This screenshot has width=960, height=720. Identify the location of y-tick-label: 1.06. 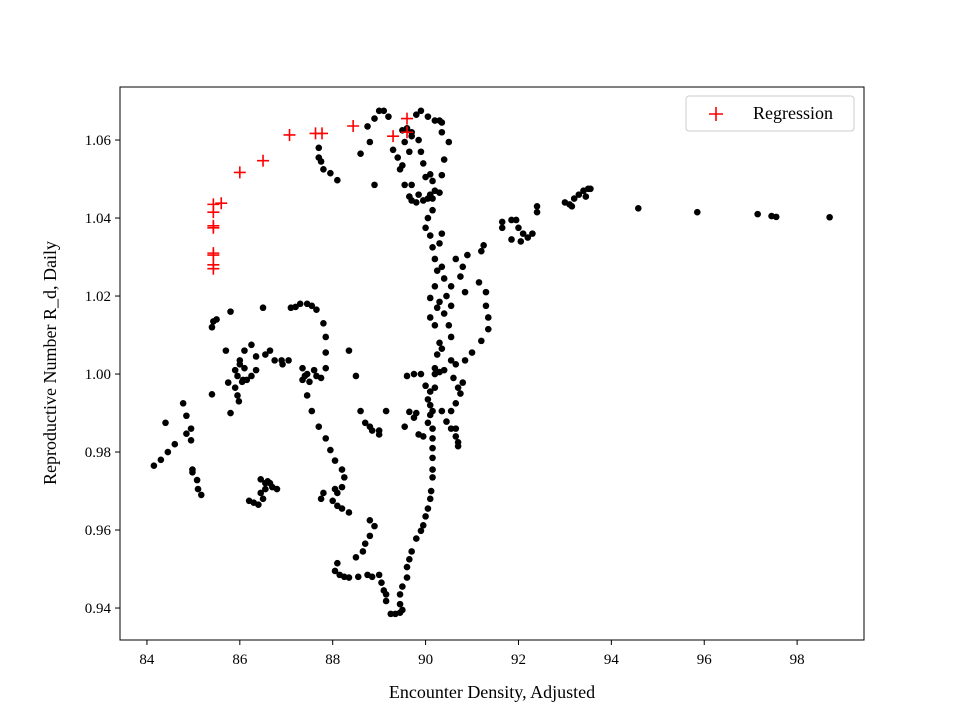
(98, 141).